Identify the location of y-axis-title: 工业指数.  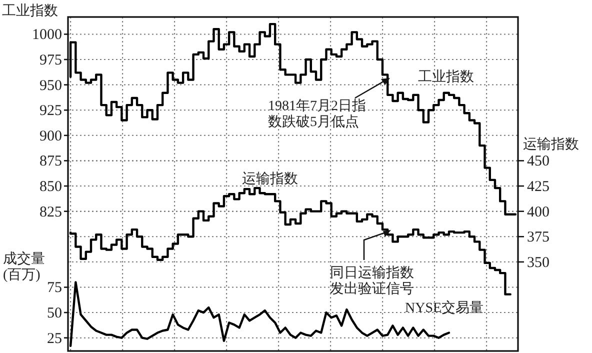
(30, 11).